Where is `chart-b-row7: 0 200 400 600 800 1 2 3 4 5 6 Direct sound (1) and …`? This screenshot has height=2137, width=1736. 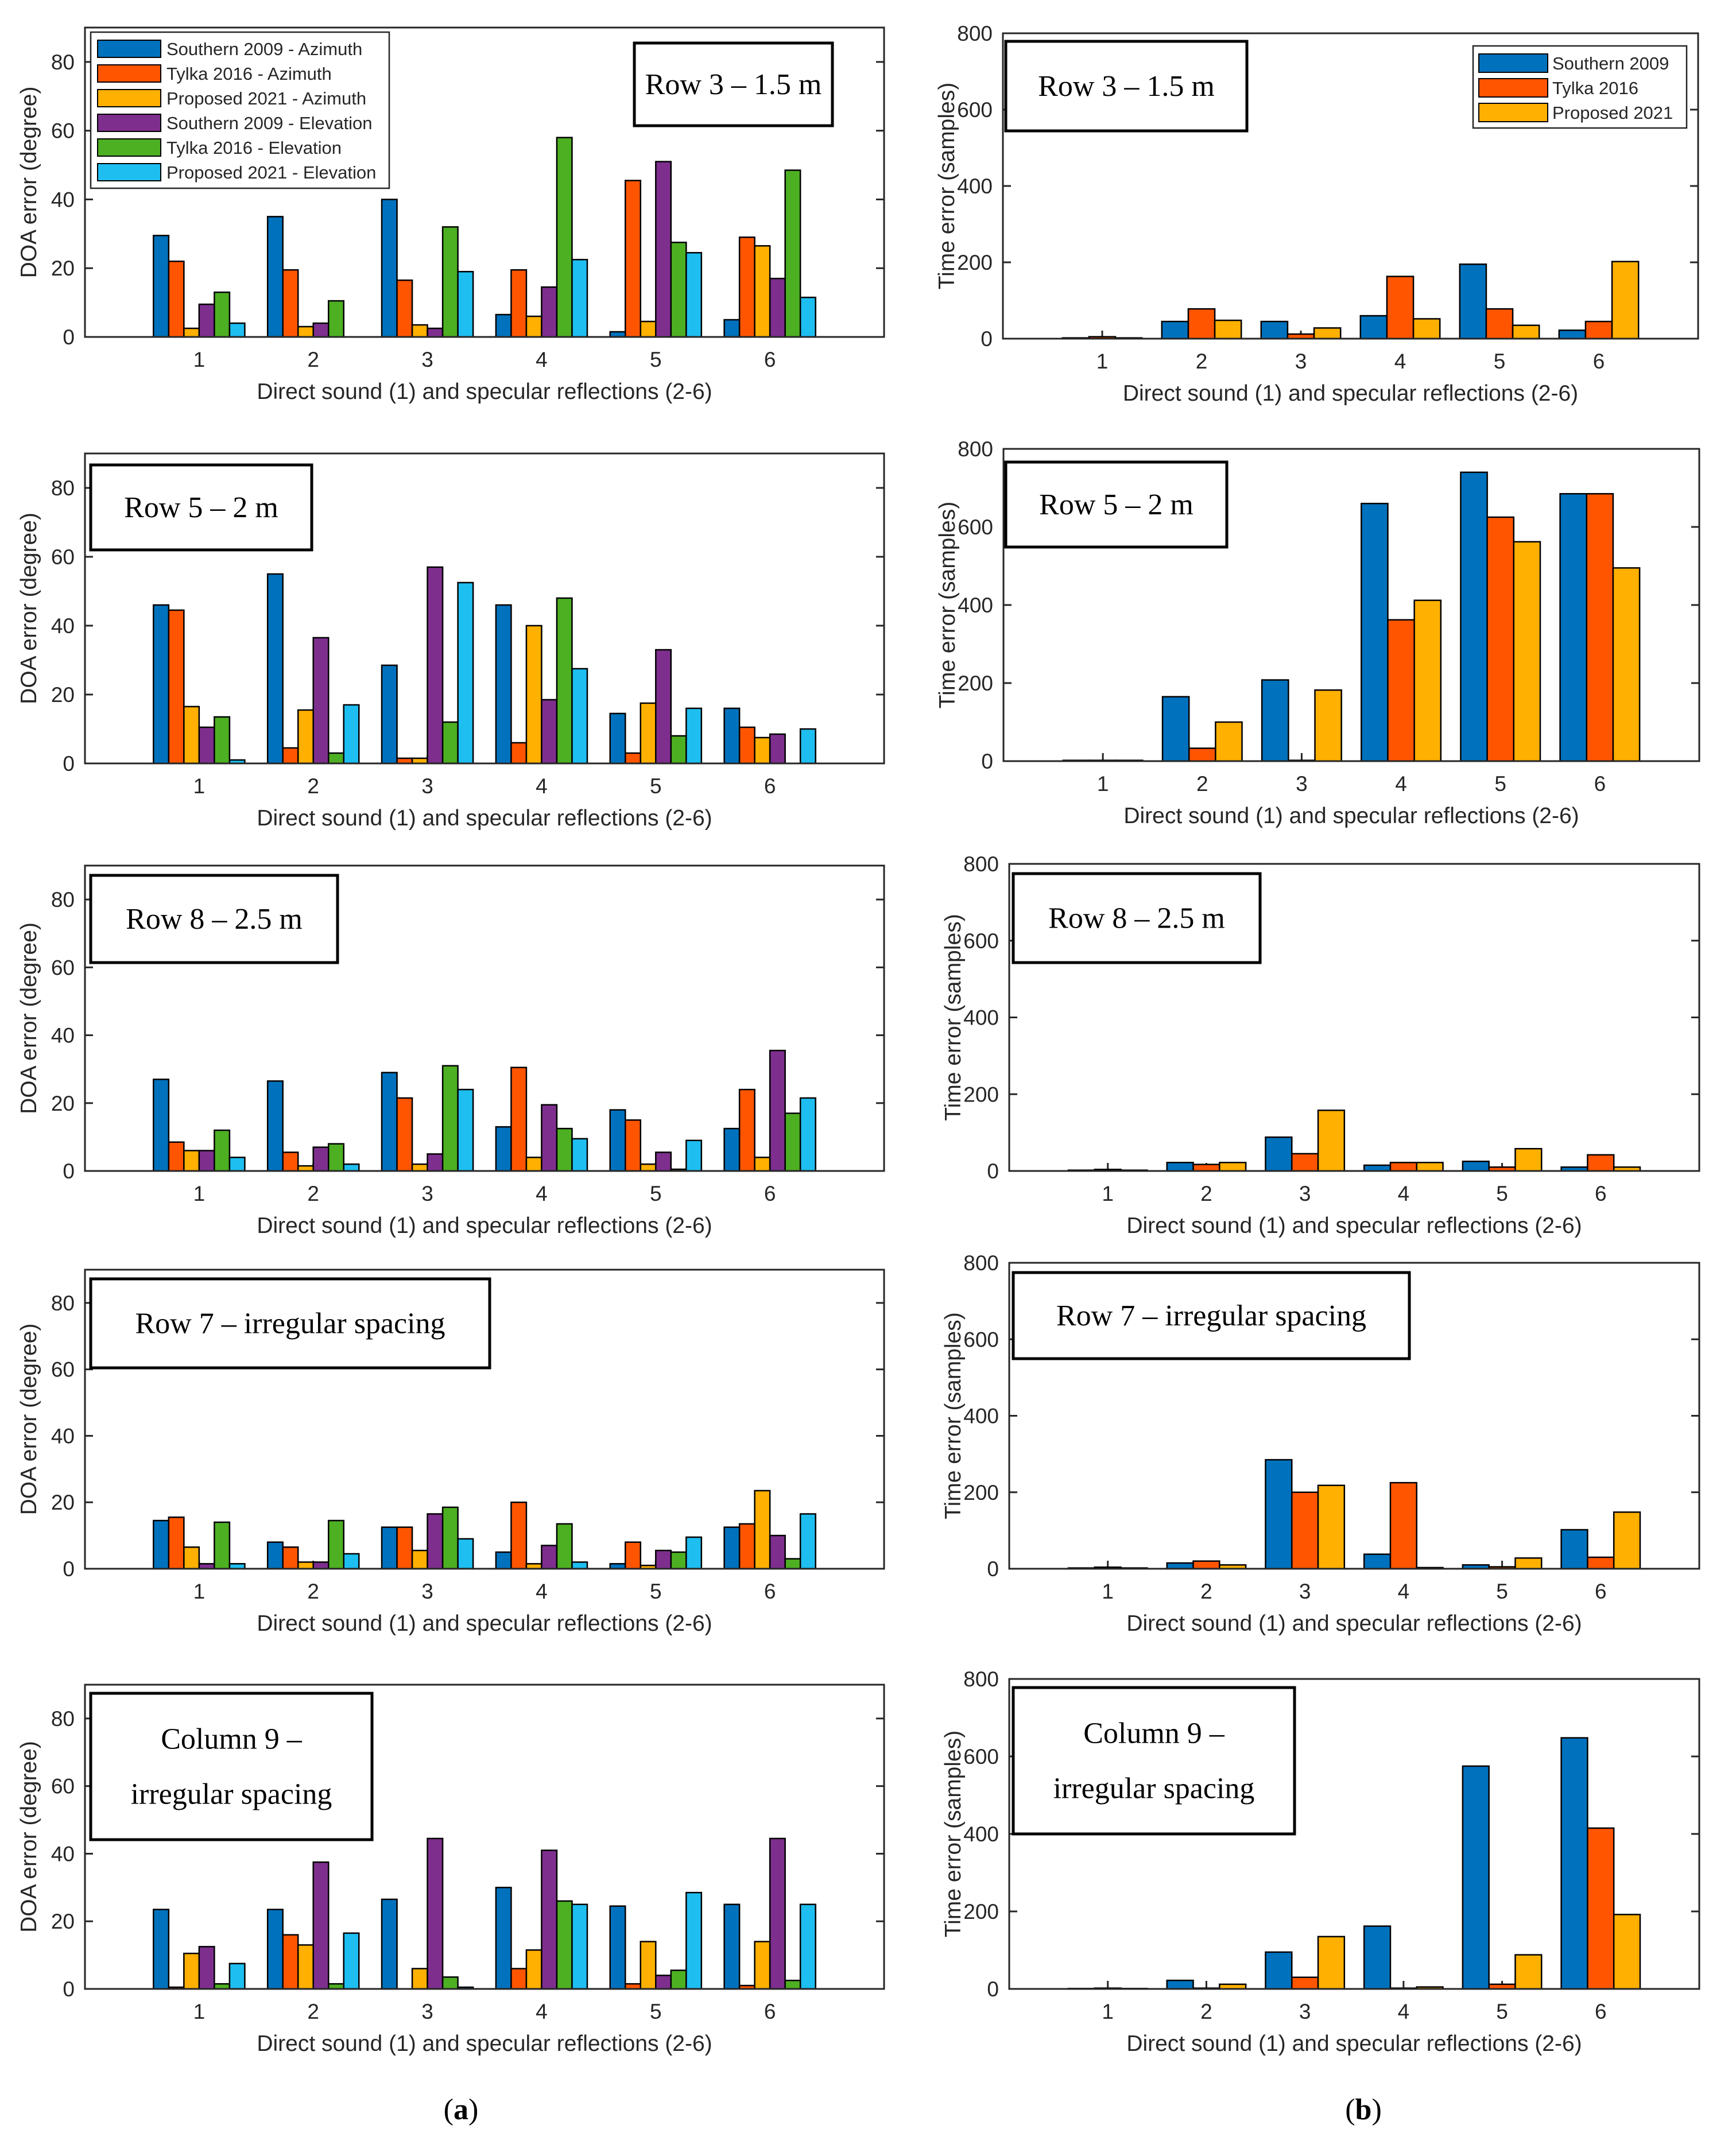 chart-b-row7: 0 200 400 600 800 1 2 3 4 5 6 Direct sound (1) and … is located at coordinates (1320, 1443).